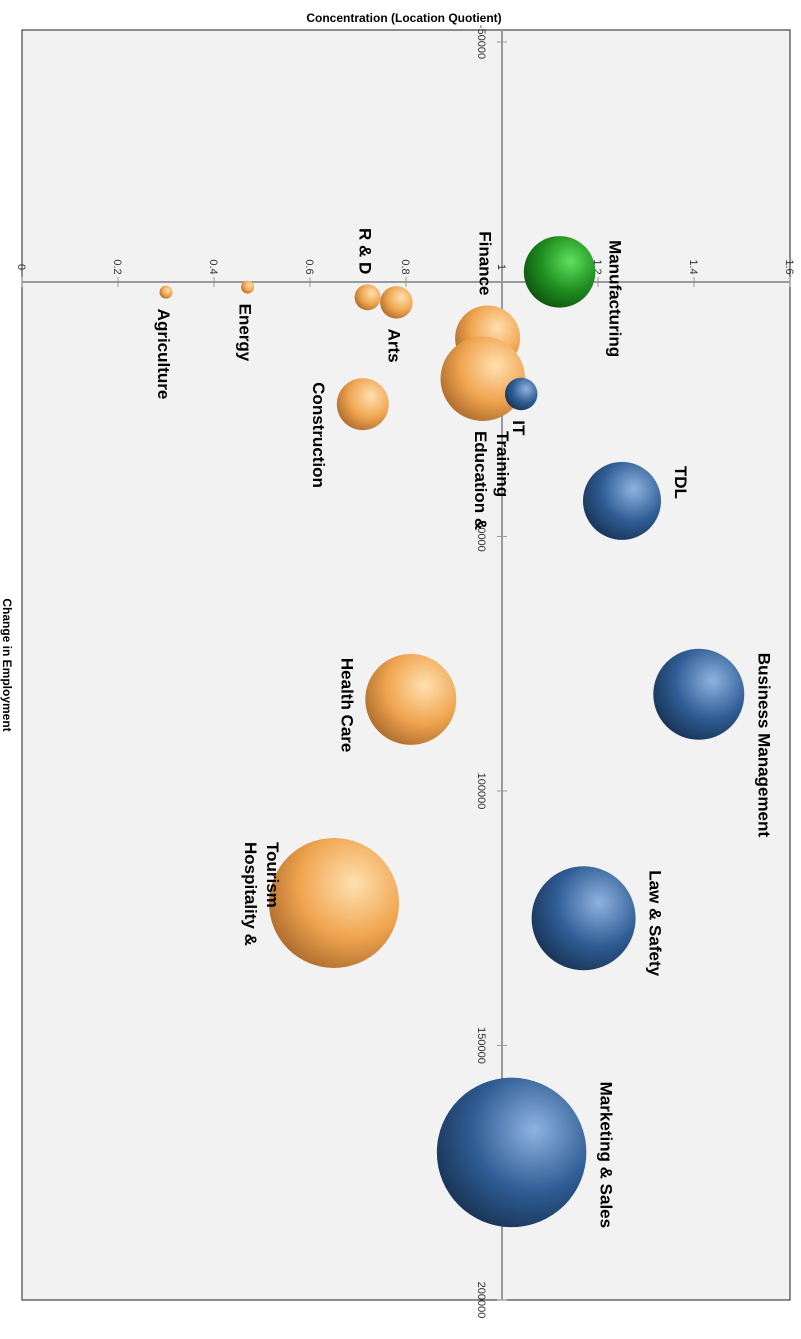  I want to click on employment-tick-label: 150000, so click(481, 1045).